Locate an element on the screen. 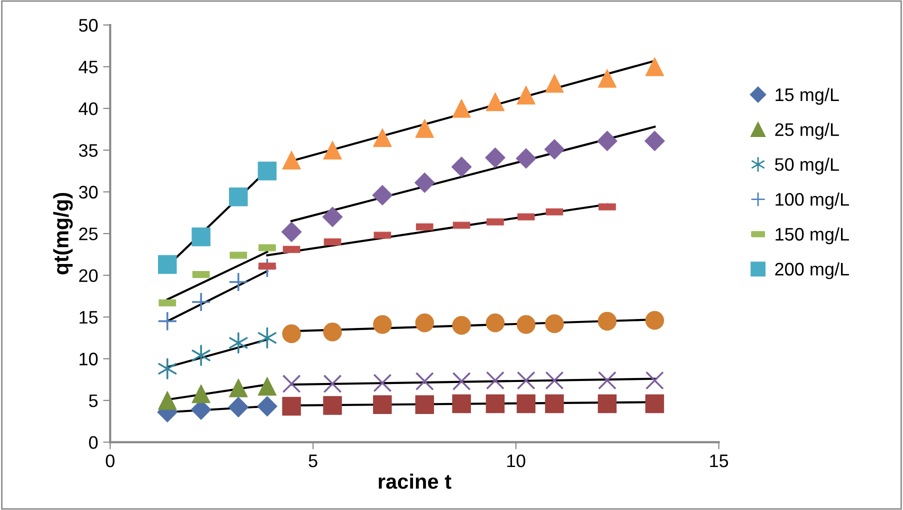 This screenshot has height=510, width=903. x-tick-label: 15 is located at coordinates (719, 461).